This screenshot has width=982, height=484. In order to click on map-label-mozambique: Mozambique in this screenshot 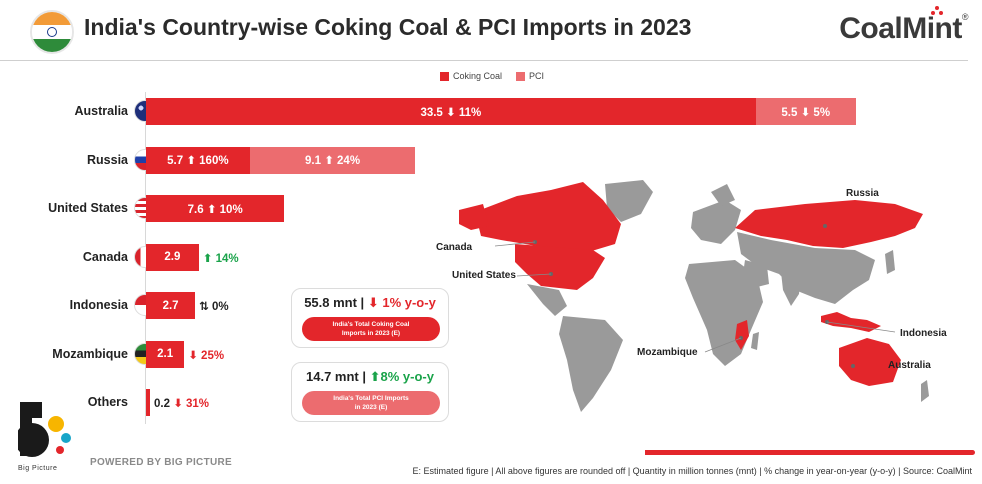, I will do `click(667, 352)`.